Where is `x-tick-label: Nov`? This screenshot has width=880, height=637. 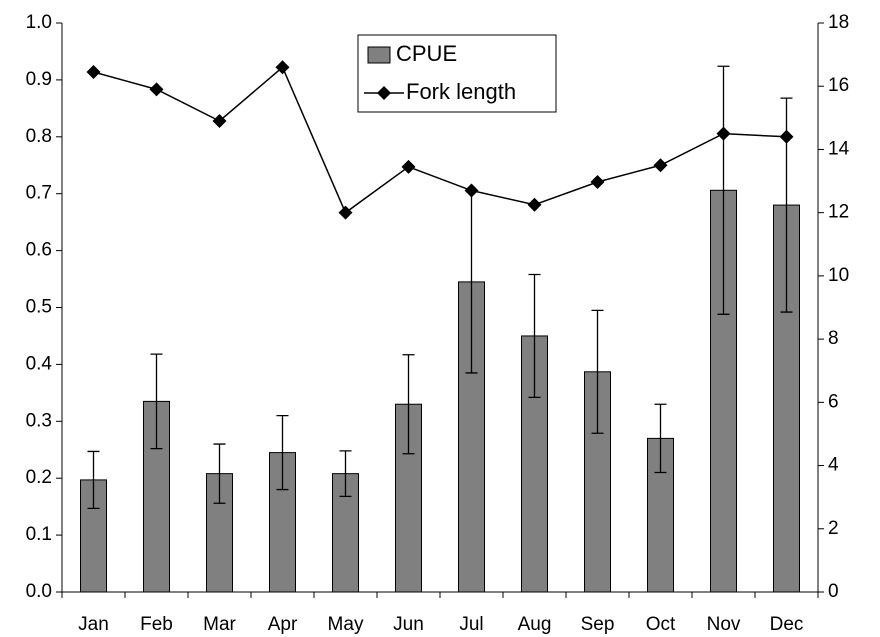
x-tick-label: Nov is located at coordinates (724, 624).